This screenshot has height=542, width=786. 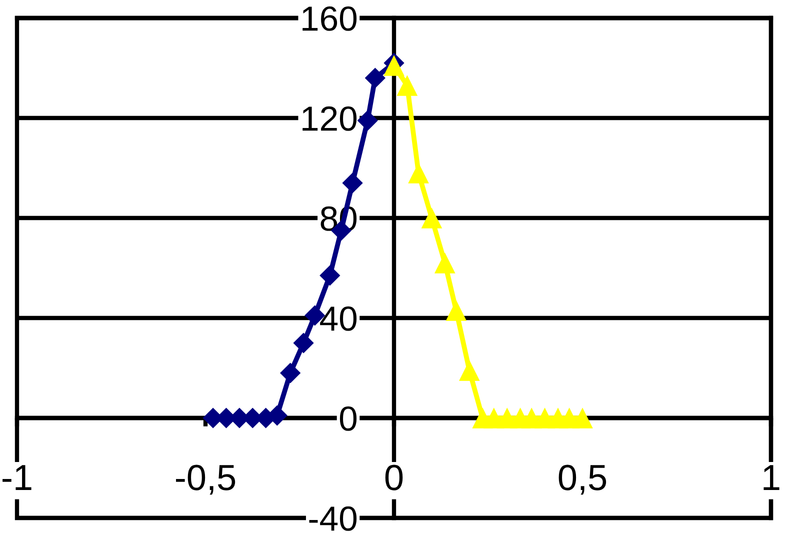 I want to click on y-tick-label: 120, so click(x=329, y=118).